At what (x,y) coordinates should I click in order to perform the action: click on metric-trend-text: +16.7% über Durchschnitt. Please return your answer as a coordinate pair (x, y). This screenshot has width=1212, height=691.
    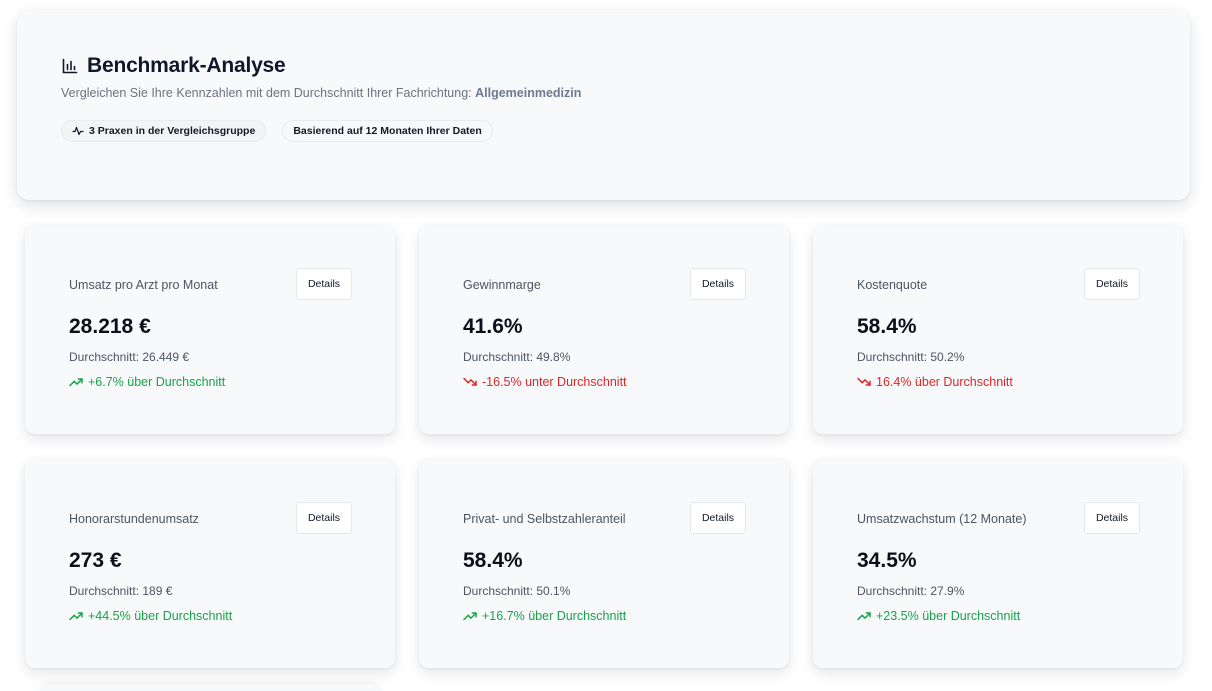
    Looking at the image, I should click on (554, 616).